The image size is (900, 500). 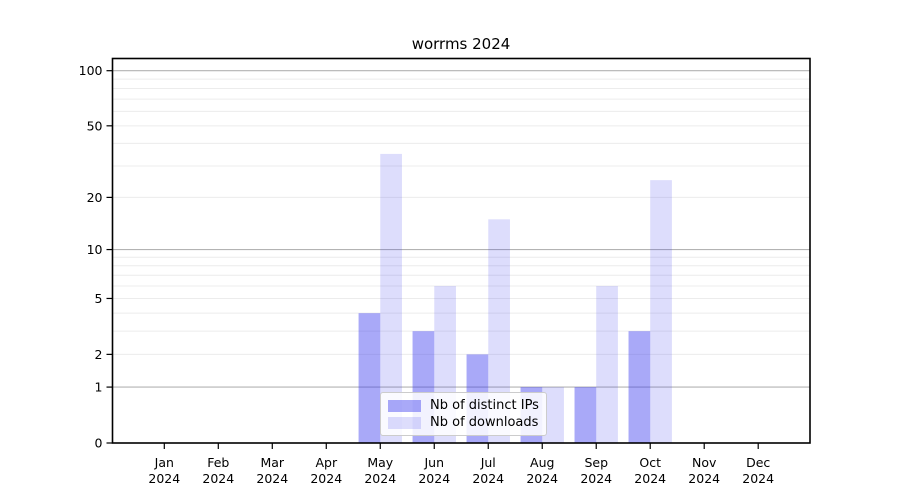 What do you see at coordinates (99, 354) in the screenshot?
I see `y-tick-label: 2` at bounding box center [99, 354].